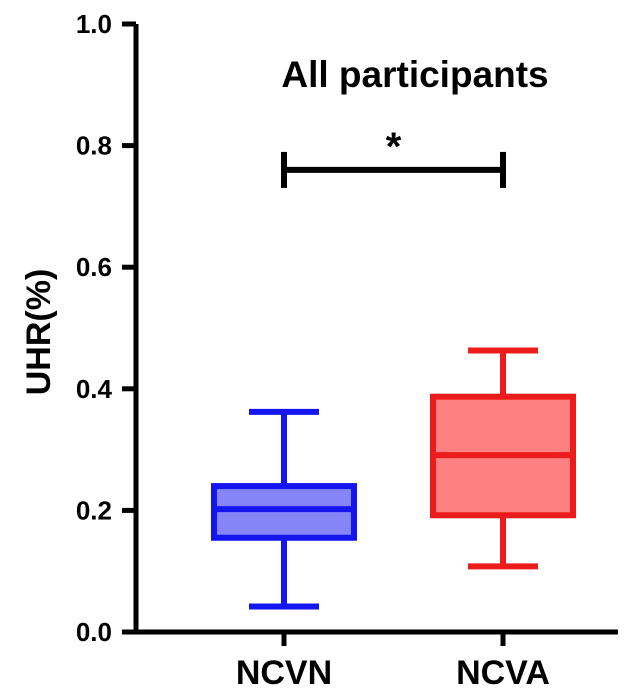 The height and width of the screenshot is (693, 641). Describe the element at coordinates (284, 509) in the screenshot. I see `box-ncvn` at that location.